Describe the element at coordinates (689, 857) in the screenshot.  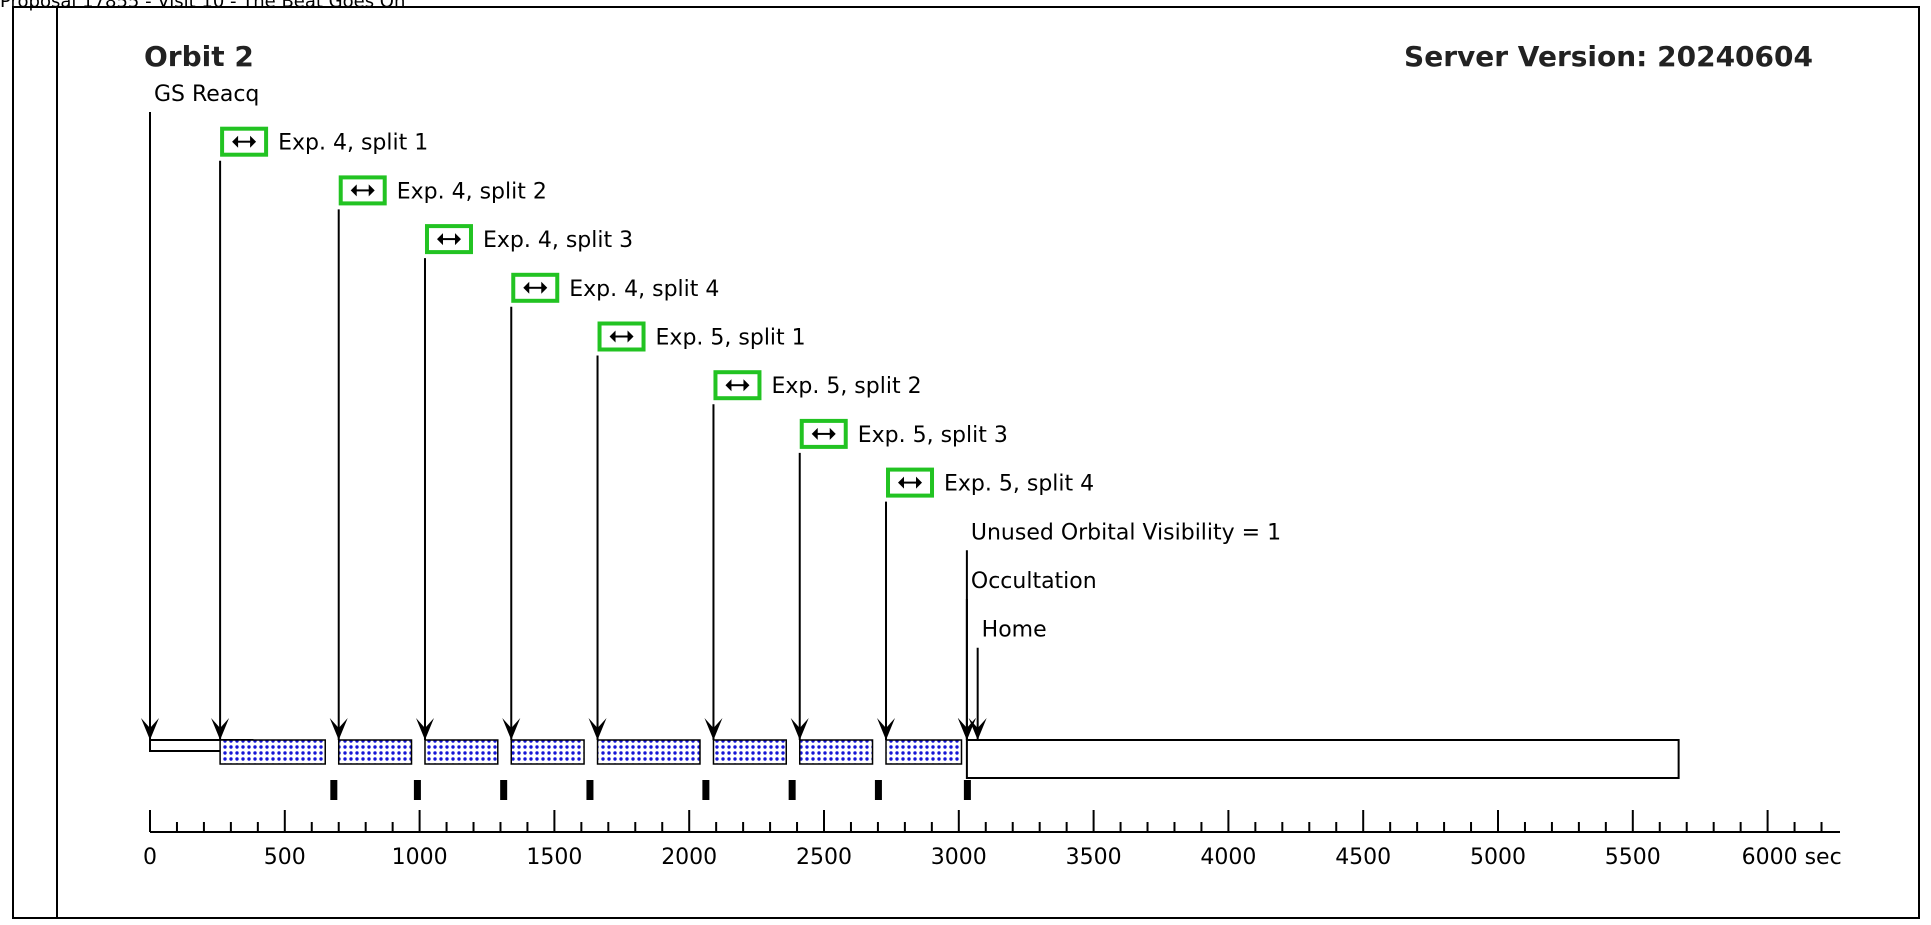
I see `axis-tick-label: 2000` at that location.